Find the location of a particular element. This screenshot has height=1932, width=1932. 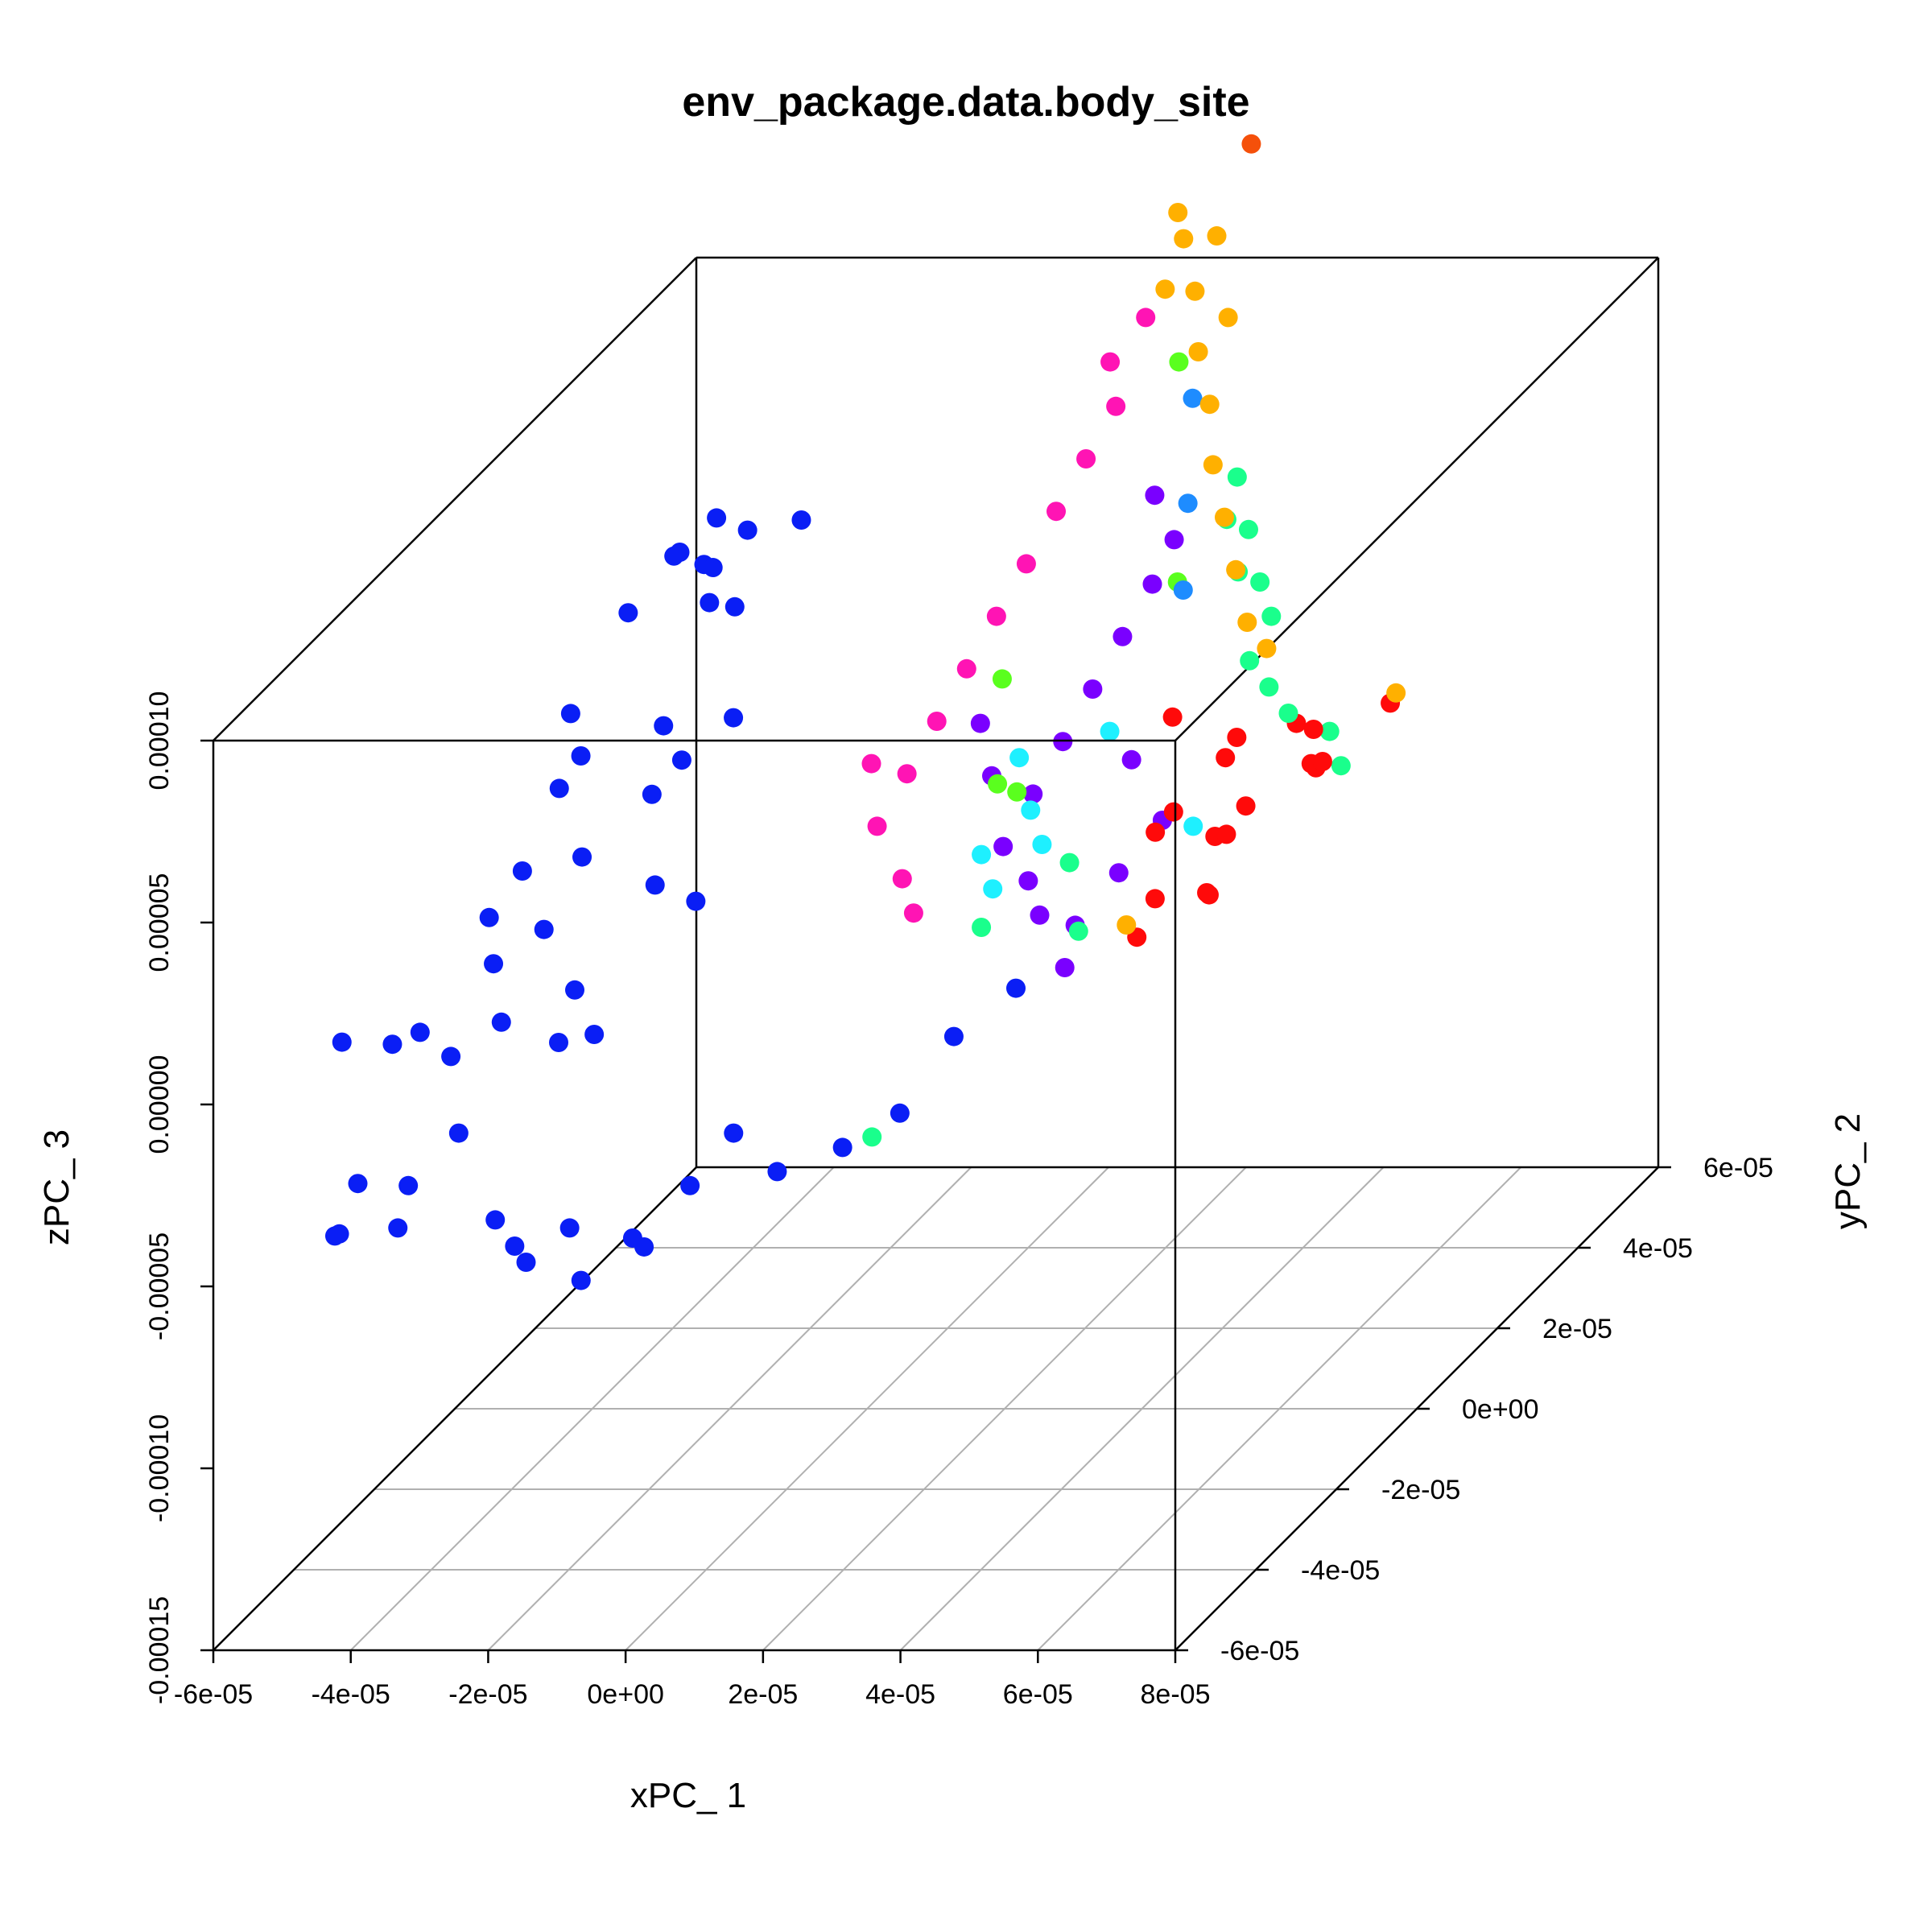

x-tick-label: 2e-05 is located at coordinates (763, 1694).